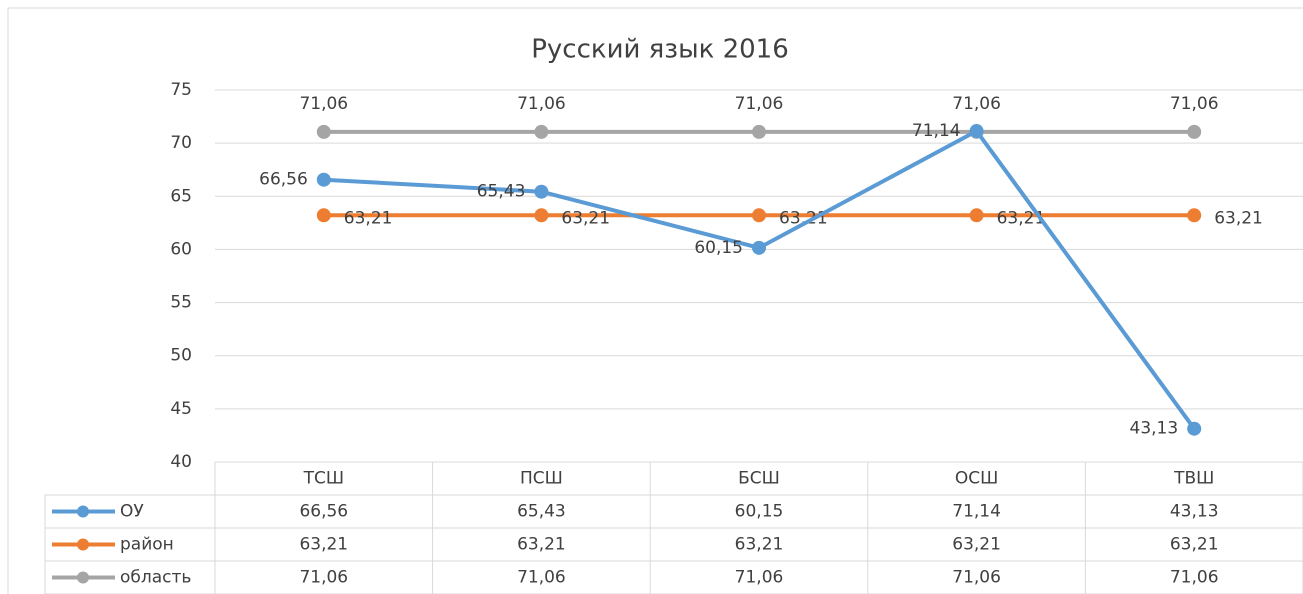  I want to click on table-cell: 60,15, so click(759, 512).